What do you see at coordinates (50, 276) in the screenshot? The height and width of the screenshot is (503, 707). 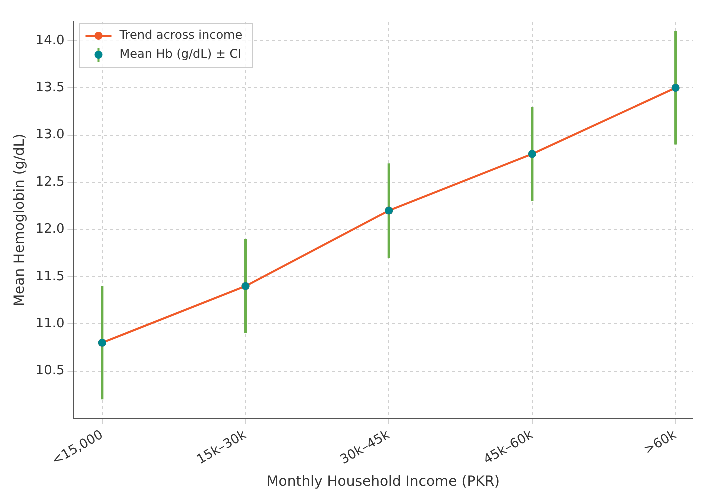 I see `y-tick-label: 11.5` at bounding box center [50, 276].